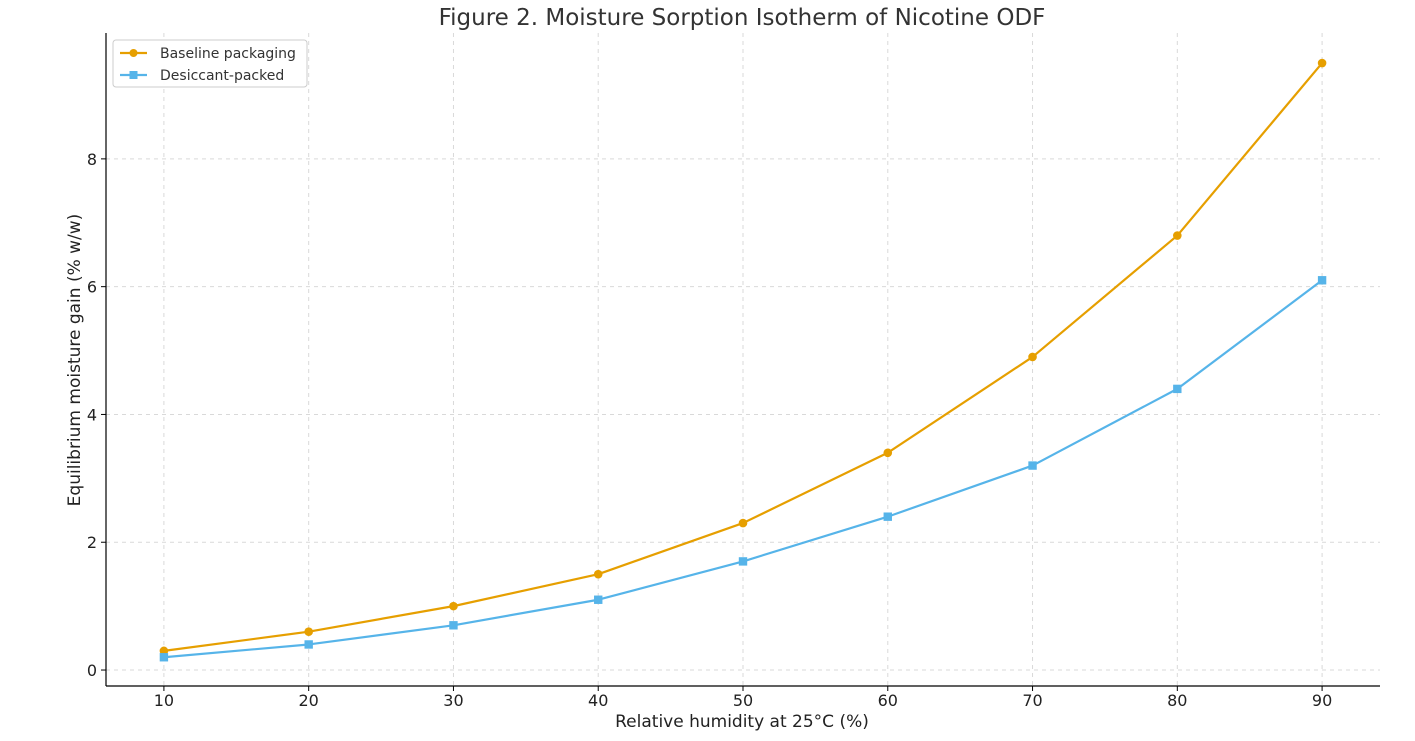 This screenshot has width=1415, height=741. What do you see at coordinates (888, 700) in the screenshot?
I see `x-tick-label-5: 60` at bounding box center [888, 700].